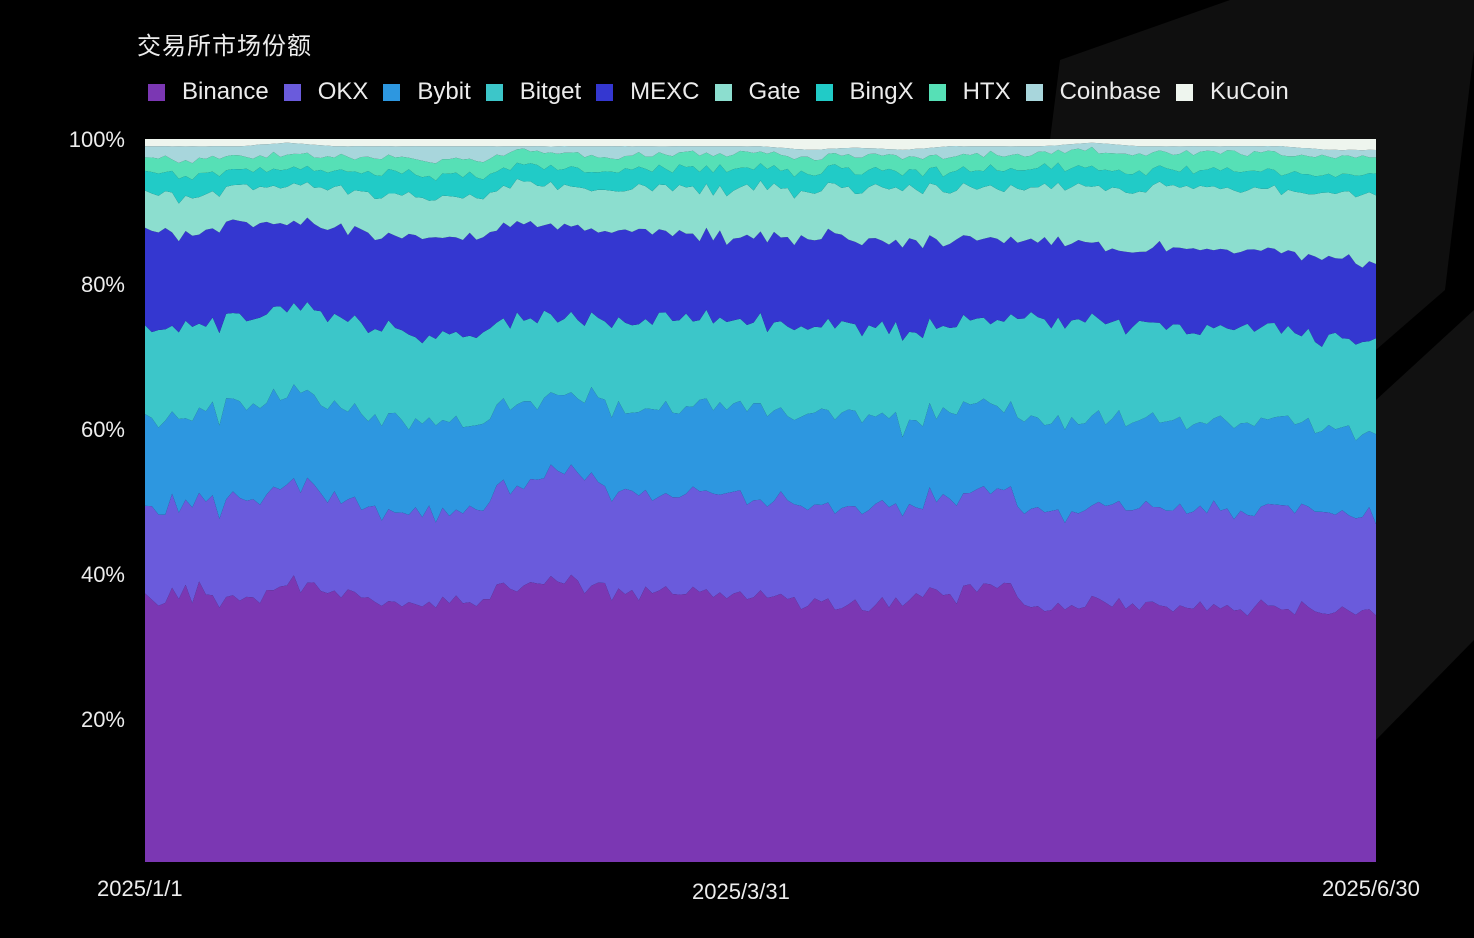  What do you see at coordinates (760, 145) in the screenshot?
I see `area-series-kucoin` at bounding box center [760, 145].